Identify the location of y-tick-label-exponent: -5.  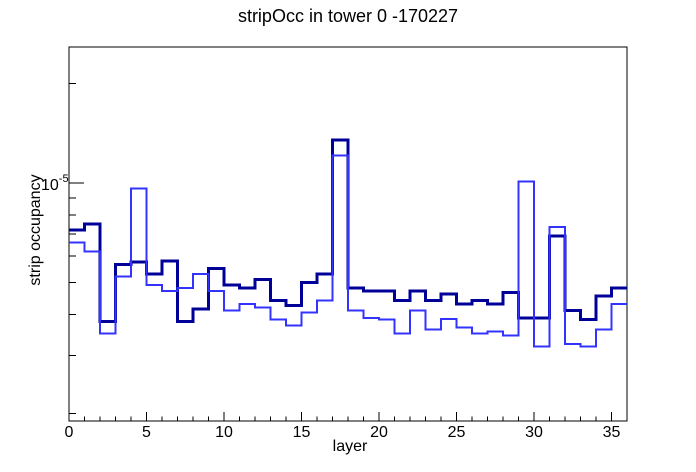
(64, 179).